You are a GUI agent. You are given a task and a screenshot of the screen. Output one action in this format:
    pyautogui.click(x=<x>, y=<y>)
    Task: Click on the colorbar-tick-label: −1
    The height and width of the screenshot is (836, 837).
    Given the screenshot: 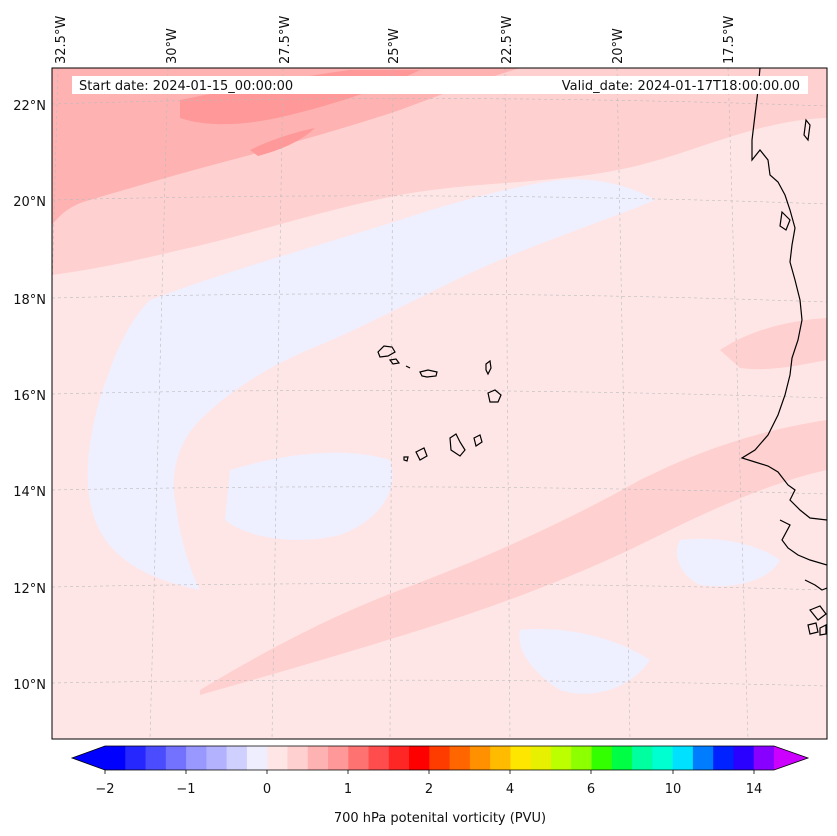 What is the action you would take?
    pyautogui.click(x=185, y=789)
    